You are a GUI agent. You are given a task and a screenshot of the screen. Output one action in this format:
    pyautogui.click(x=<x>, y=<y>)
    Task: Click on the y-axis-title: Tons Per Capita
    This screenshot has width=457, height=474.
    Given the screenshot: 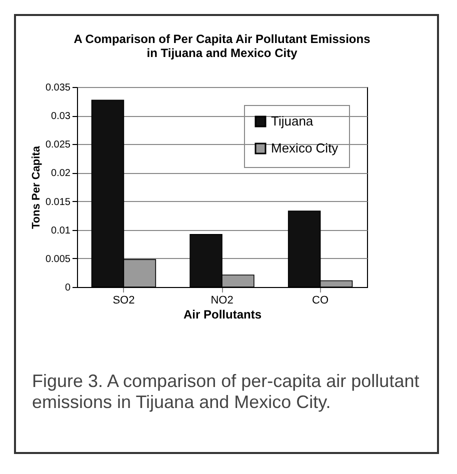 What is the action you would take?
    pyautogui.click(x=36, y=187)
    